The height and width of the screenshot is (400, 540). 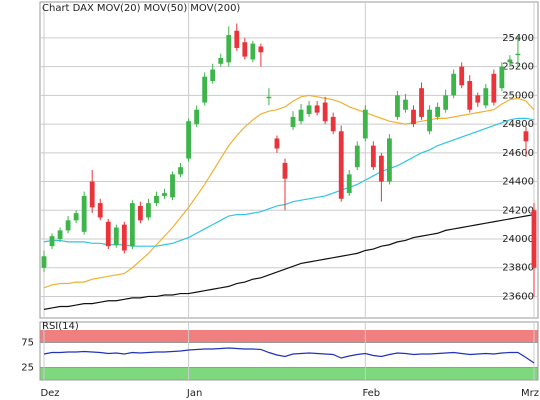 What do you see at coordinates (371, 393) in the screenshot?
I see `x-tick-label: Feb` at bounding box center [371, 393].